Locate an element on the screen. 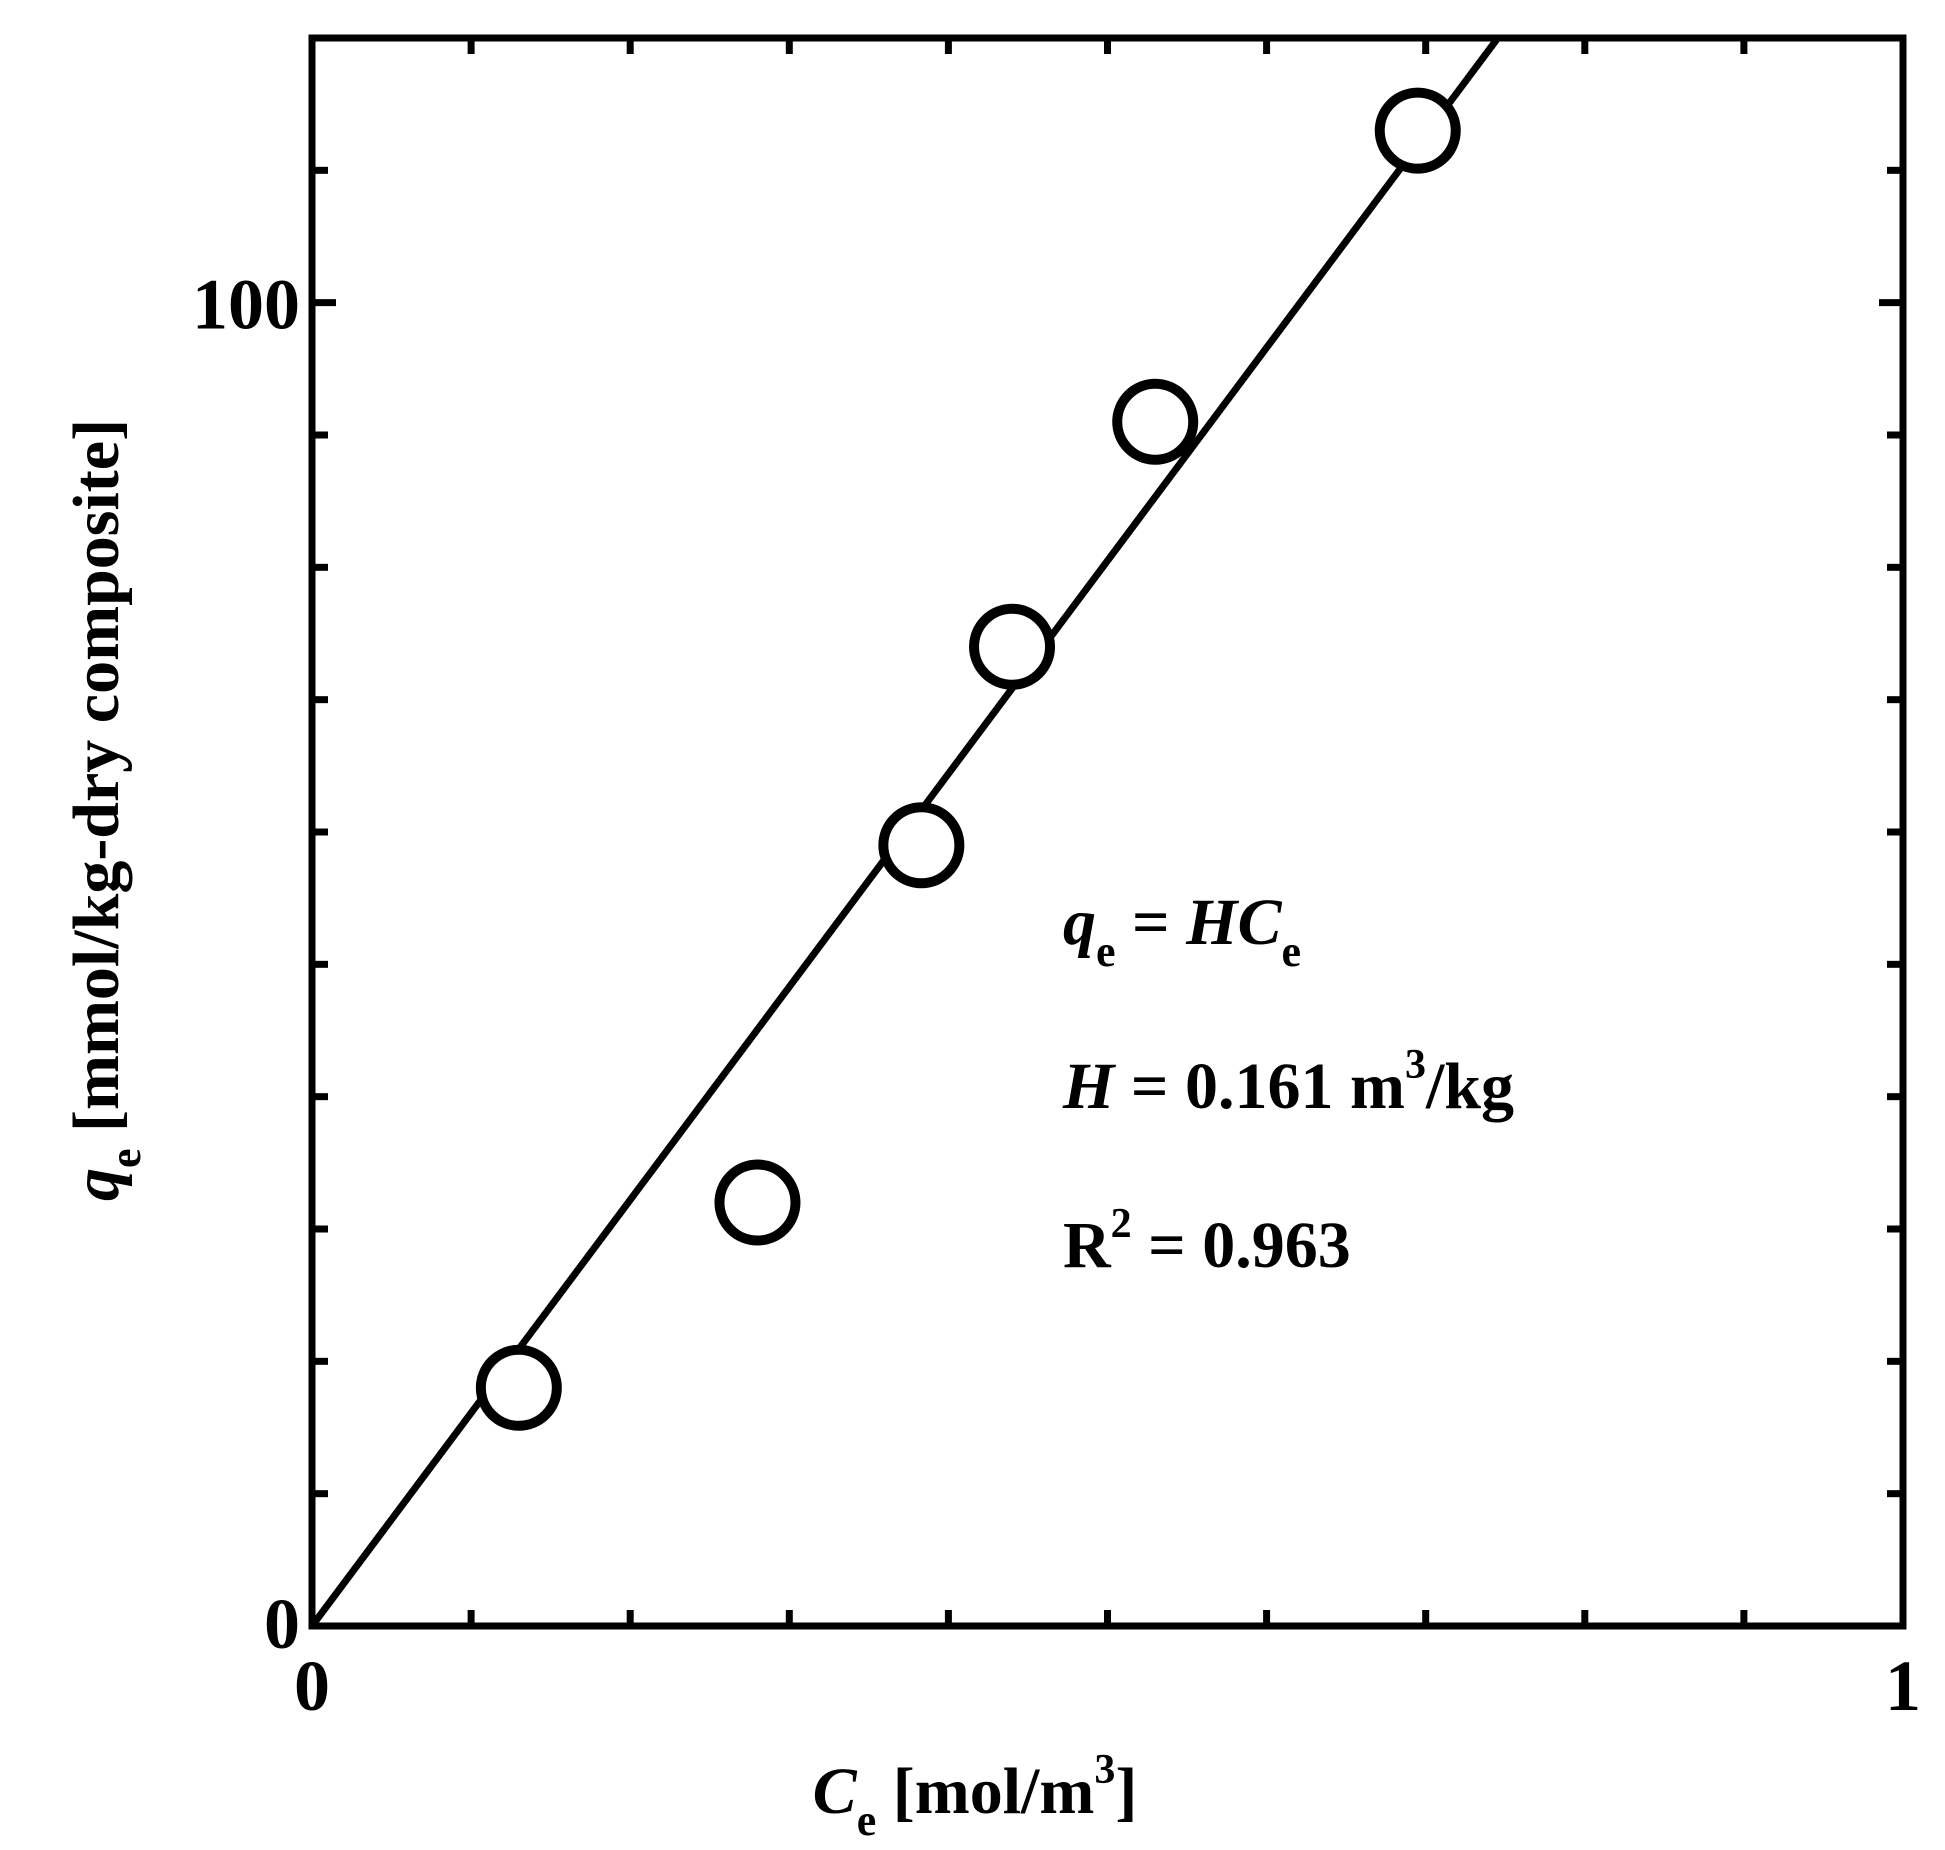 The width and height of the screenshot is (1945, 1850). annotation-eq-var2: HC is located at coordinates (1233, 922).